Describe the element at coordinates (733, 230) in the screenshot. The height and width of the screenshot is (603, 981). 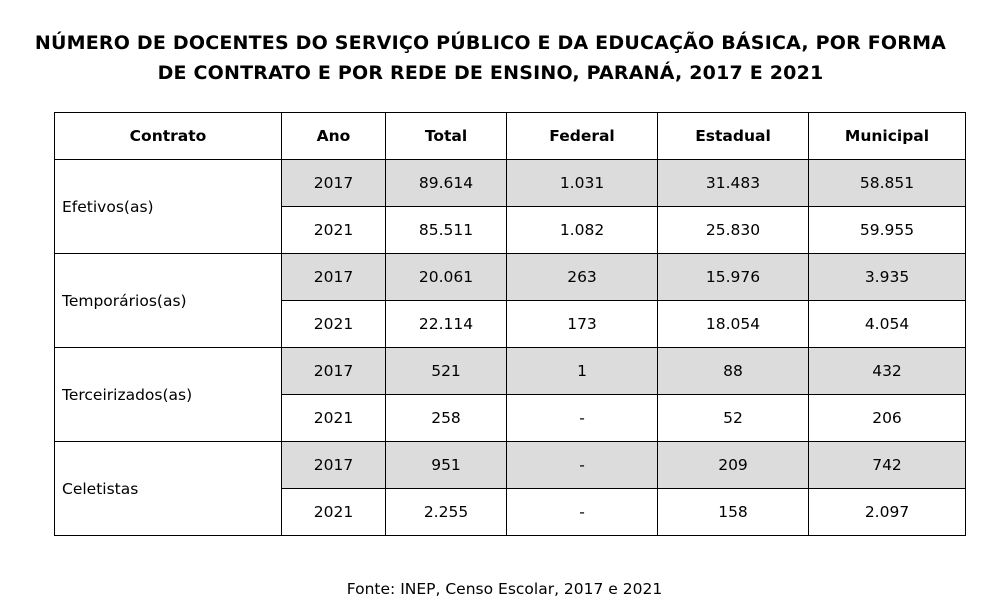
I see `cell-estadual: 25.830` at that location.